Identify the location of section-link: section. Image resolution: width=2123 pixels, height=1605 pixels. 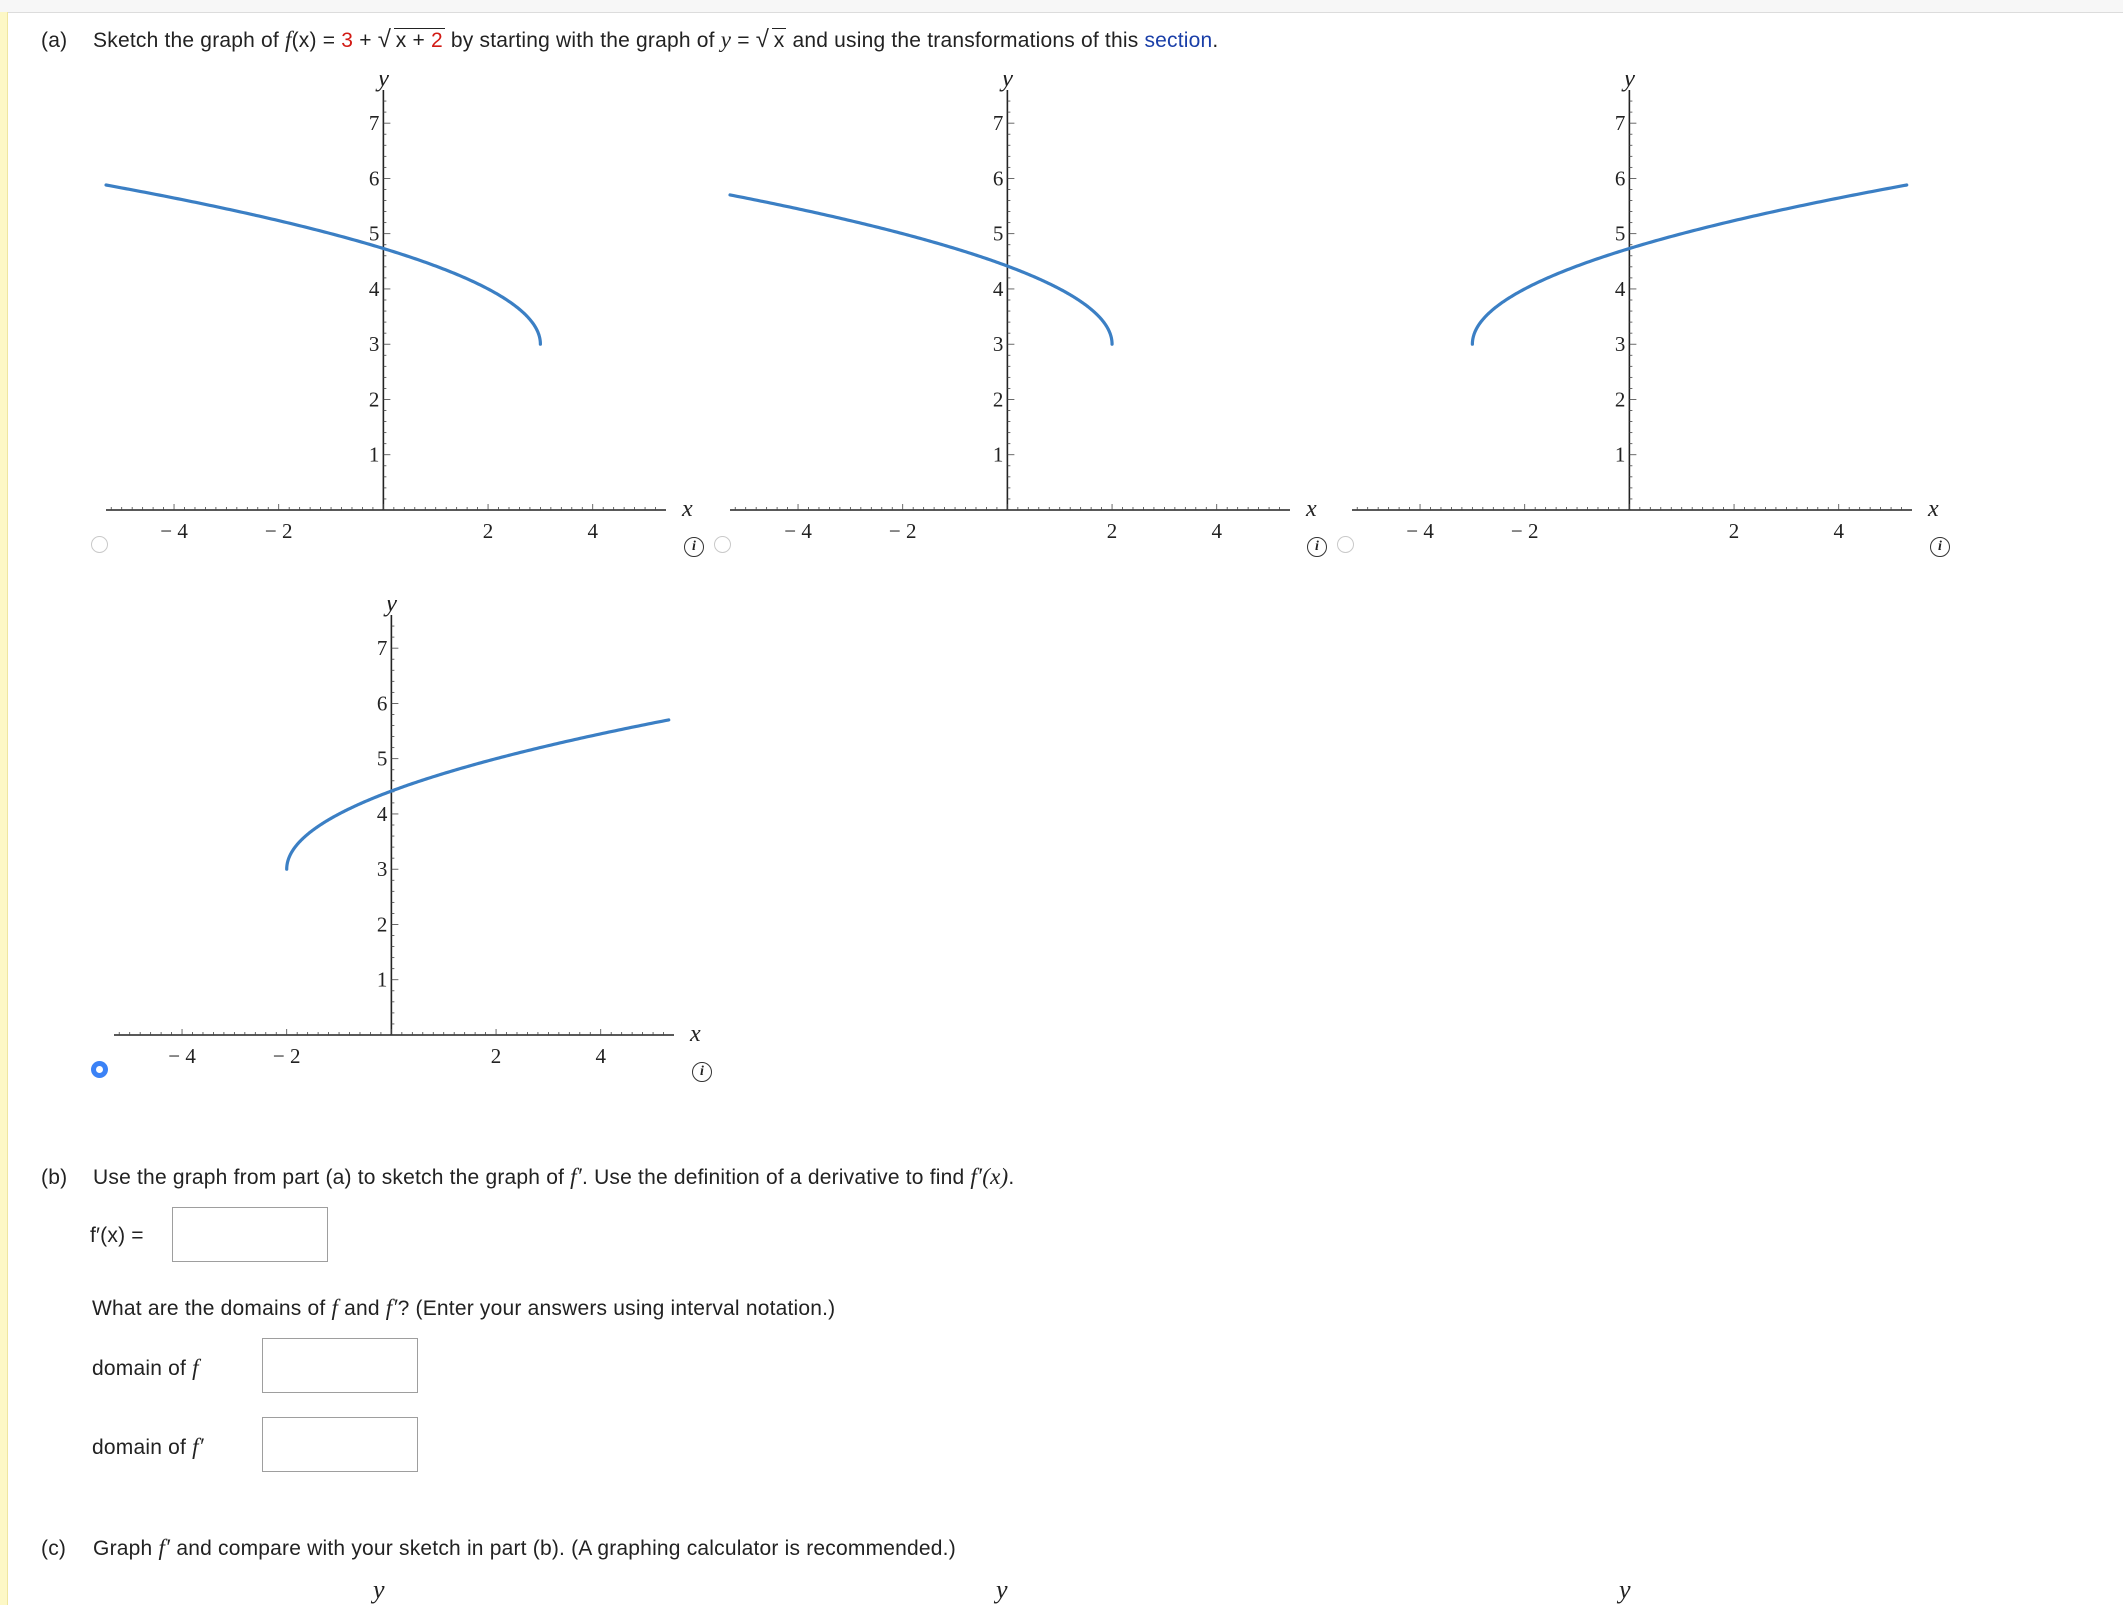
(1178, 40).